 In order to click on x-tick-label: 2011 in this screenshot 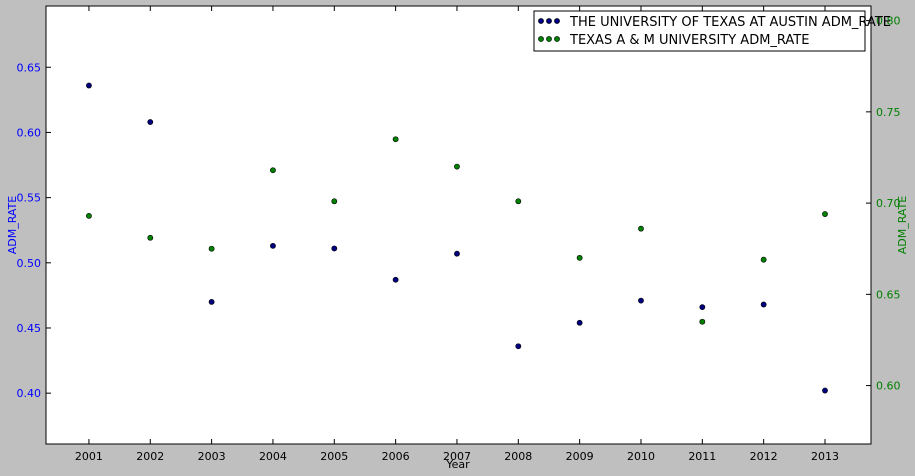, I will do `click(702, 456)`.